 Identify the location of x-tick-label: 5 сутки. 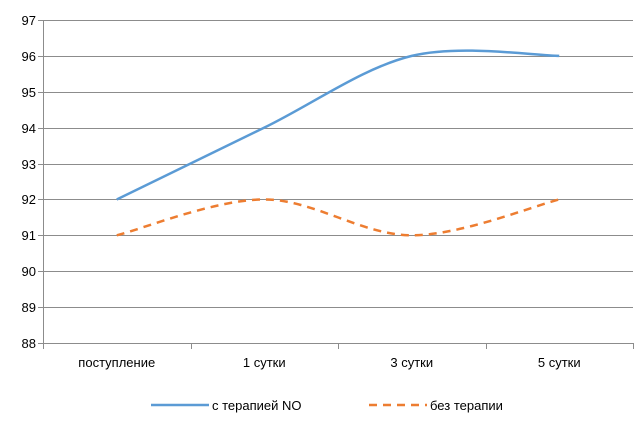
(559, 362).